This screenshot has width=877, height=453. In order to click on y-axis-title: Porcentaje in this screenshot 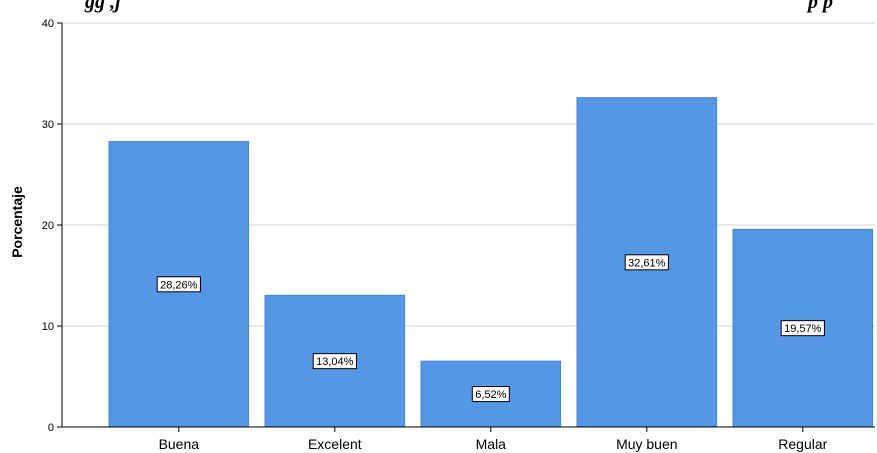, I will do `click(17, 222)`.